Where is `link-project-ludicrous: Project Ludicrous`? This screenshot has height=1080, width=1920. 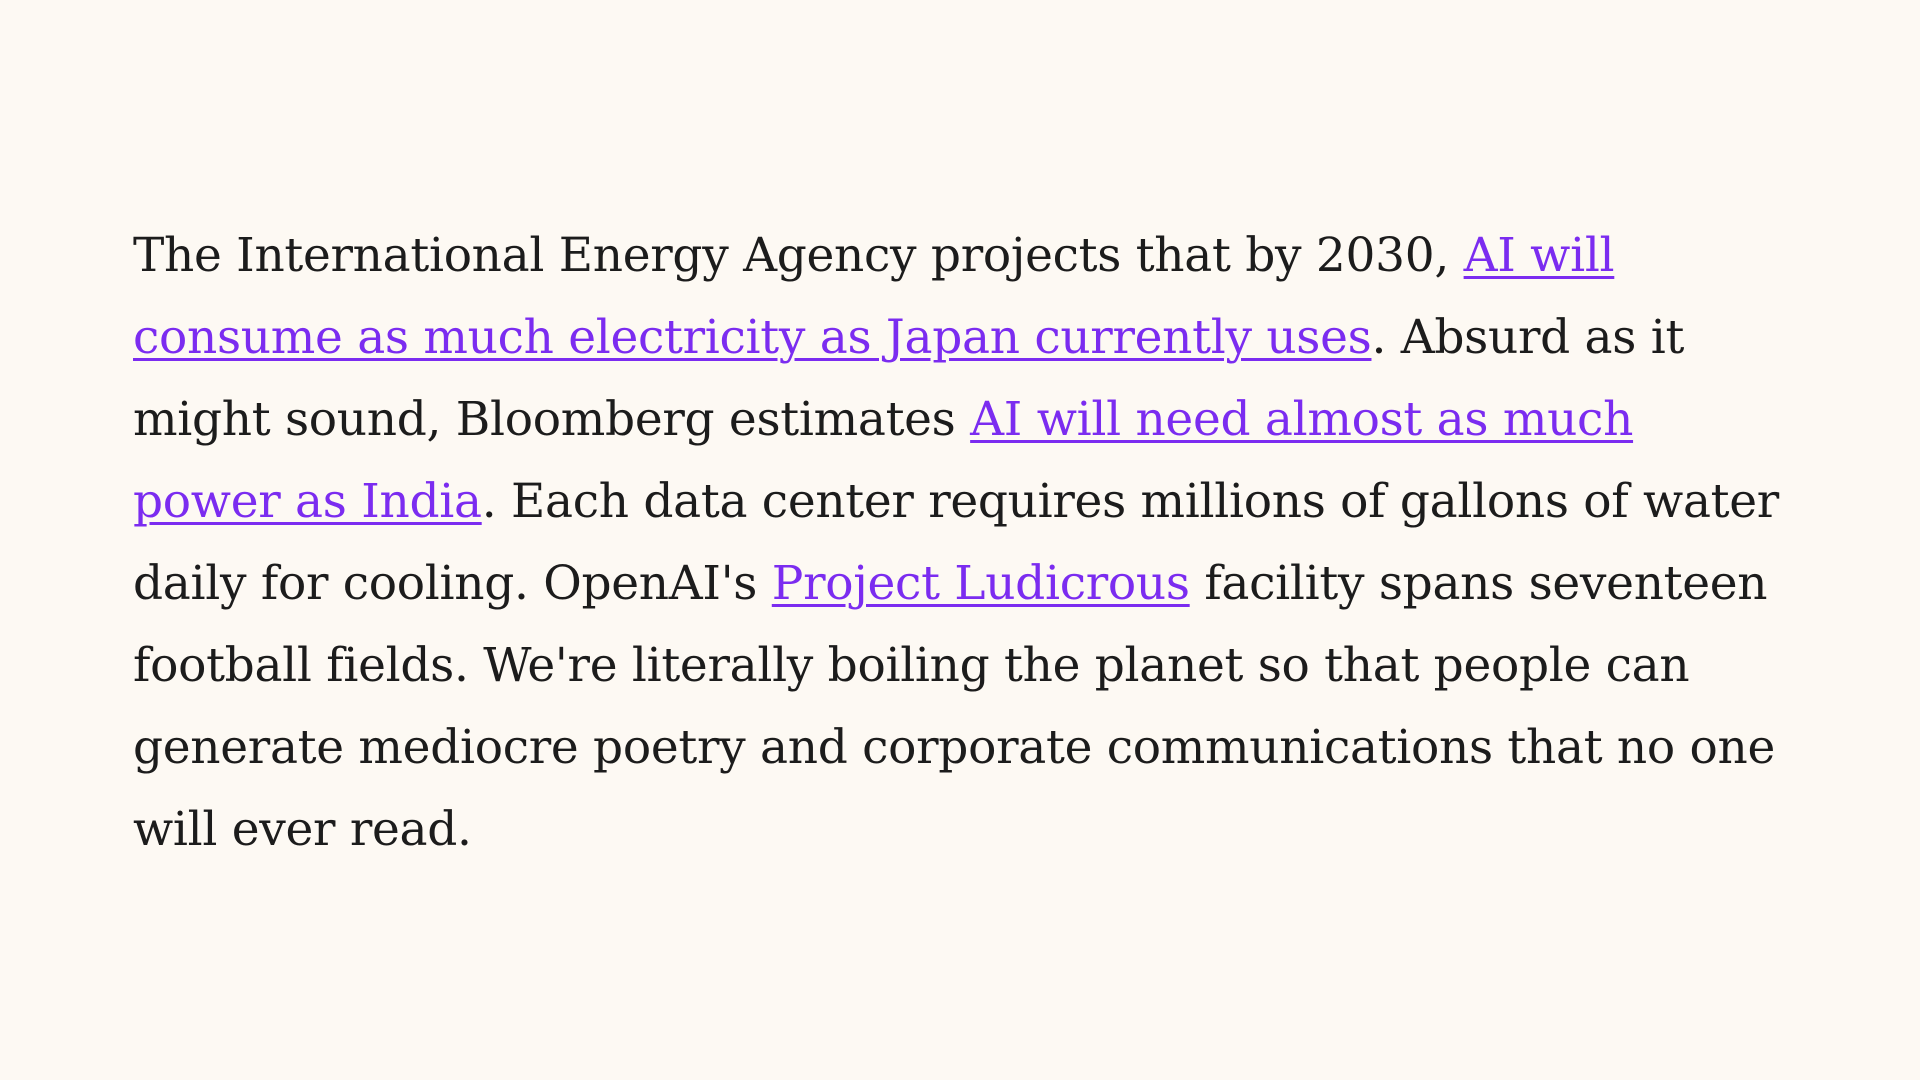 link-project-ludicrous: Project Ludicrous is located at coordinates (980, 583).